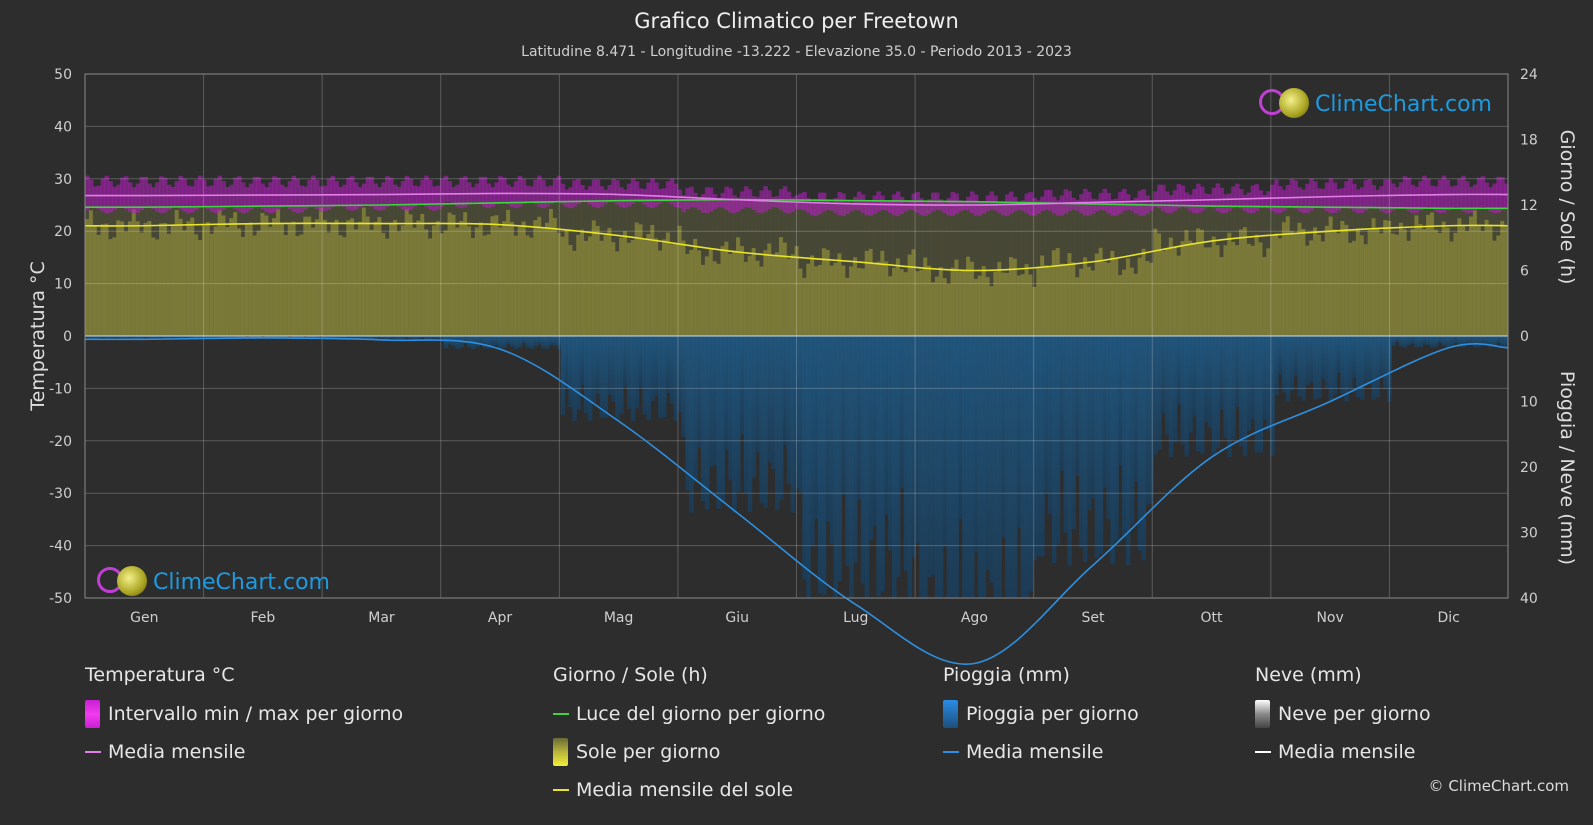 Image resolution: width=1593 pixels, height=825 pixels. Describe the element at coordinates (63, 127) in the screenshot. I see `y-left-tick-label: 40` at that location.